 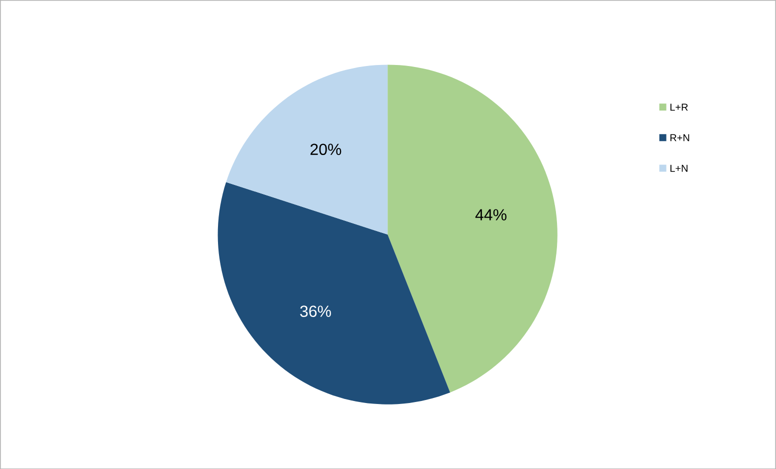 I want to click on data-label: 36%, so click(x=315, y=311).